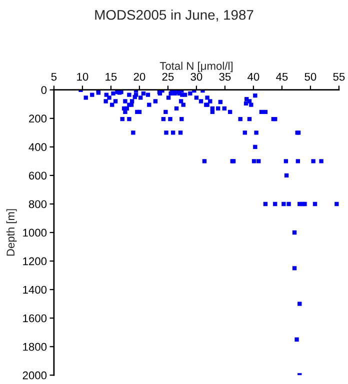 The image size is (348, 384). Describe the element at coordinates (38, 118) in the screenshot. I see `y-tick-label: 200` at that location.